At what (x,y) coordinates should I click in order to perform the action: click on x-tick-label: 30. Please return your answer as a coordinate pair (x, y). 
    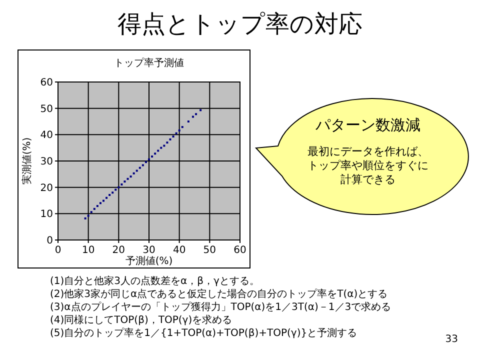
    Looking at the image, I should click on (149, 250).